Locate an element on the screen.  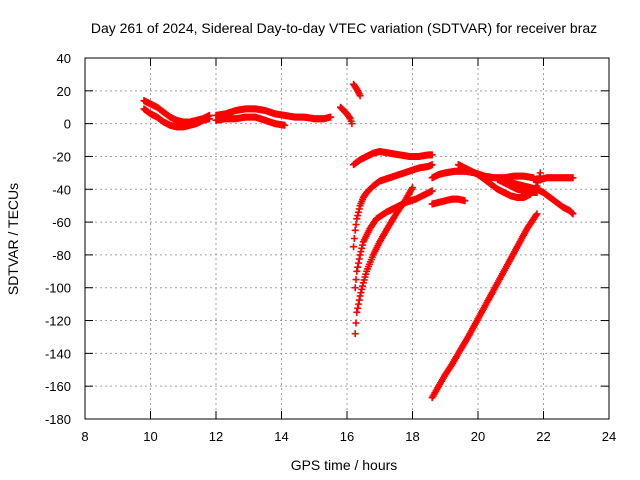
y-tick-label: -160 is located at coordinates (58, 386).